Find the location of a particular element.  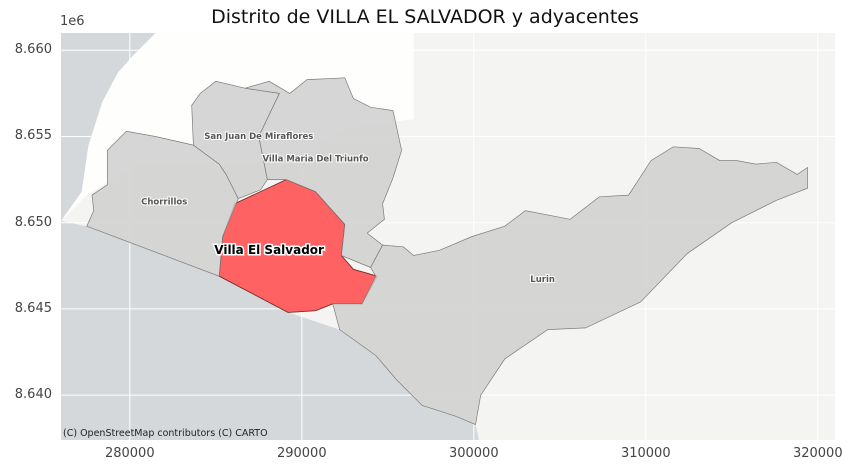

x-tick-label: 310000 is located at coordinates (645, 453).